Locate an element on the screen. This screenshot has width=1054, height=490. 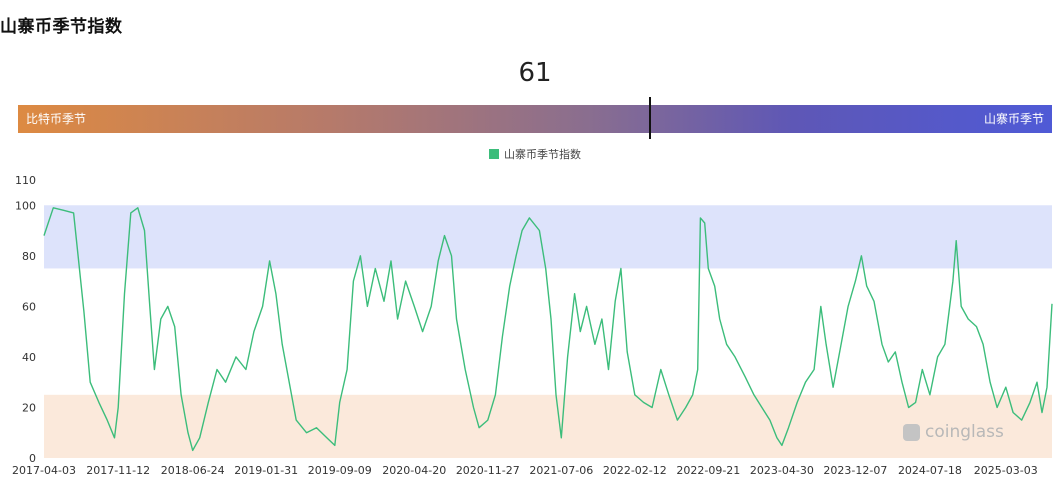
x-tick-label: 2024-07-18 is located at coordinates (930, 470).